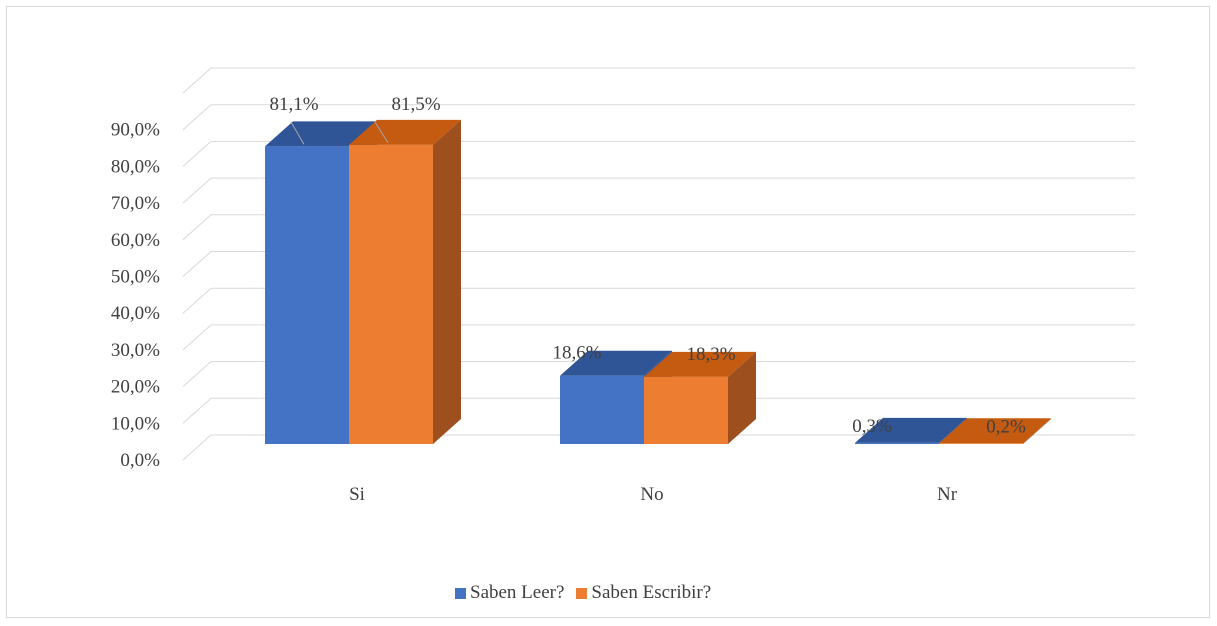  I want to click on data-label: 0,2%, so click(1006, 426).